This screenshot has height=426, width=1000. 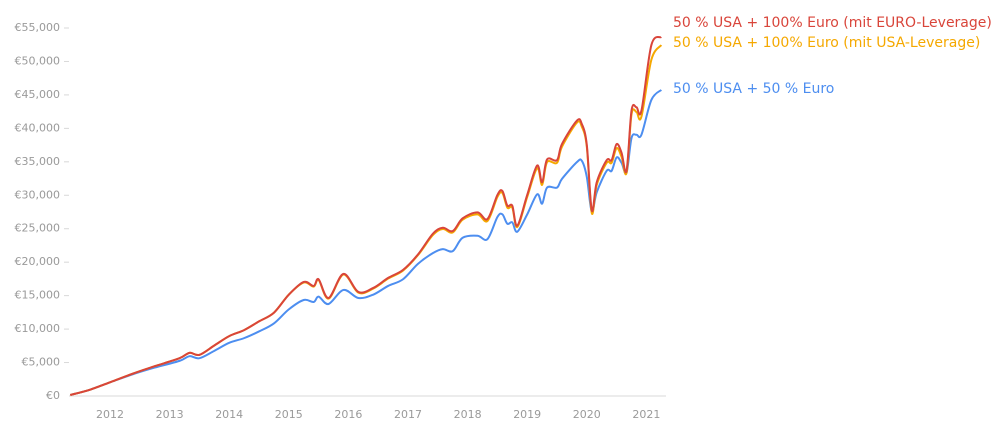 I want to click on x-axis: 2012 2013 2014 2015 2016 2017 2018 2019 2020 2021, so click(x=367, y=408).